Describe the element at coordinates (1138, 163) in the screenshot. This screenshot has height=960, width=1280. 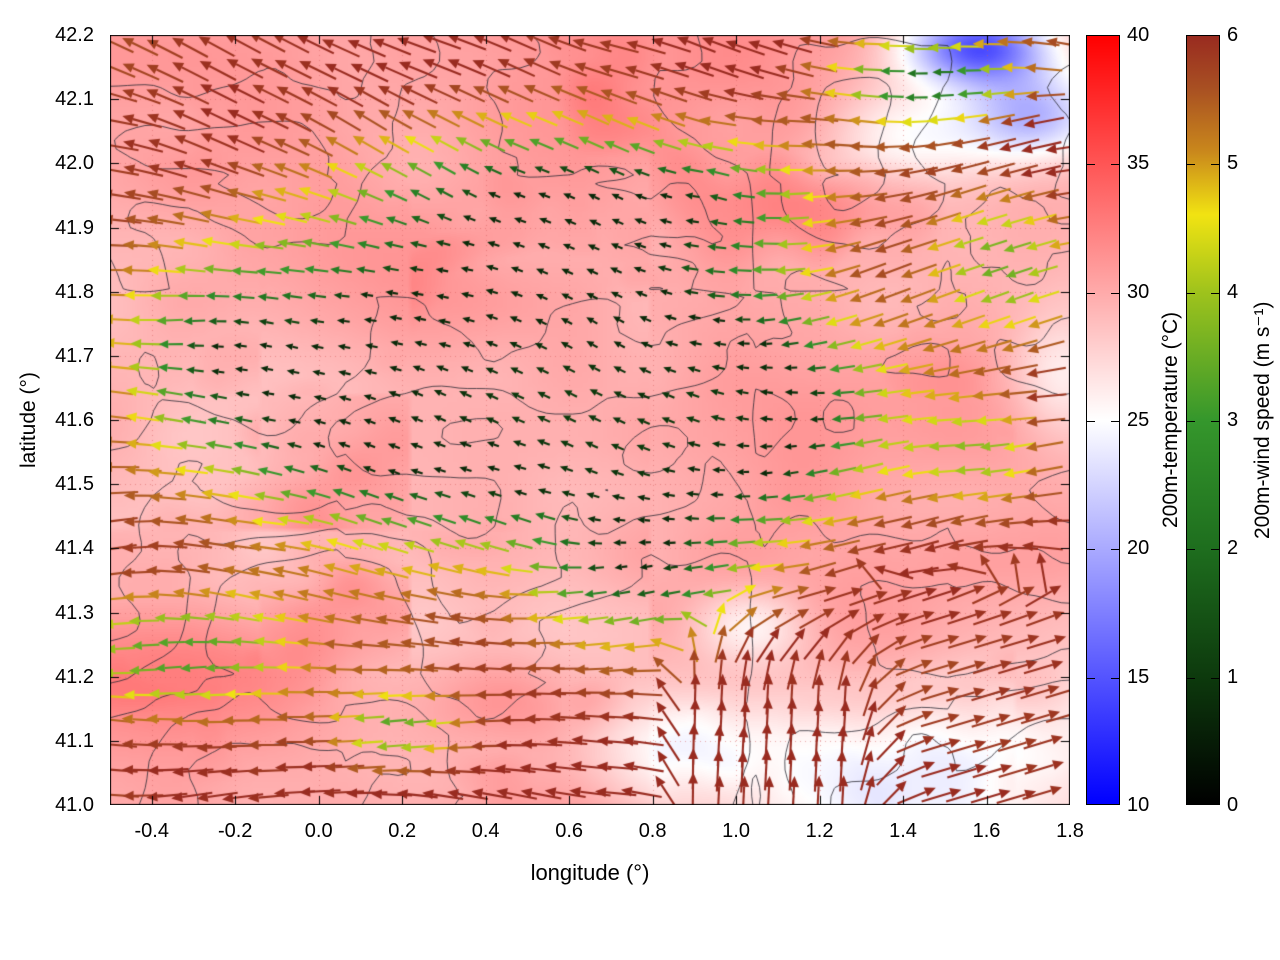
I see `colorbar-tick-label: 35` at that location.